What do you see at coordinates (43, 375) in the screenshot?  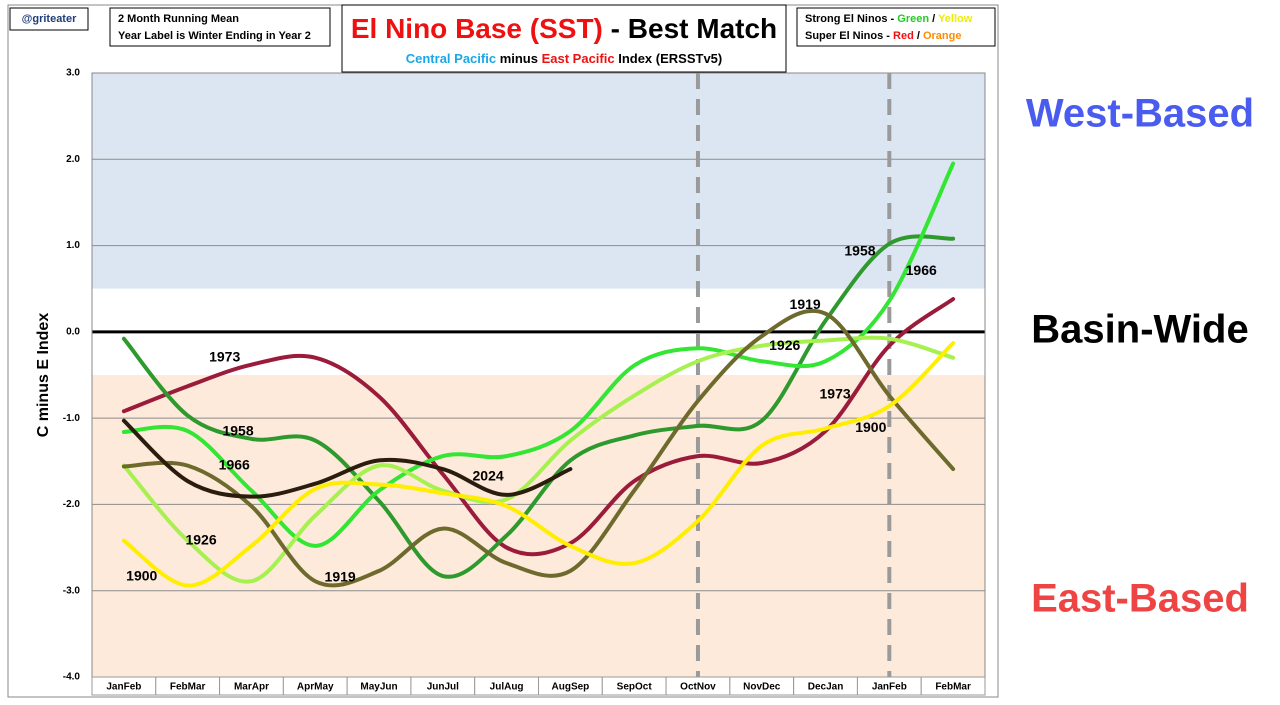 I see `y-axis-label: C minus E Index` at bounding box center [43, 375].